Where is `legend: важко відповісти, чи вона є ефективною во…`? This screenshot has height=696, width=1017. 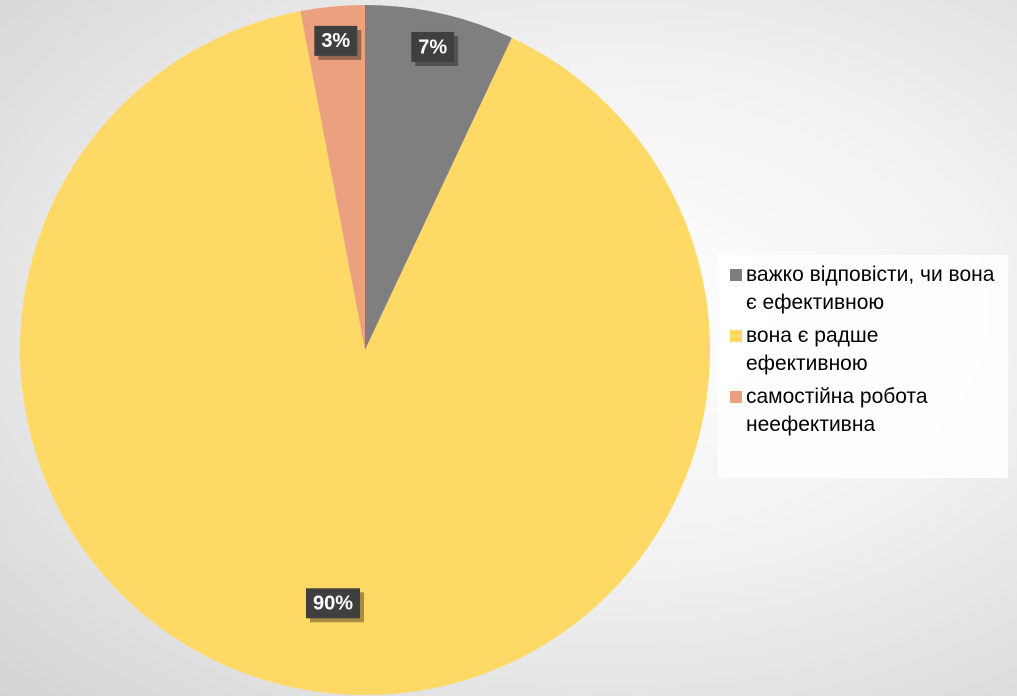 legend: важко відповісти, чи вона є ефективною во… is located at coordinates (863, 366).